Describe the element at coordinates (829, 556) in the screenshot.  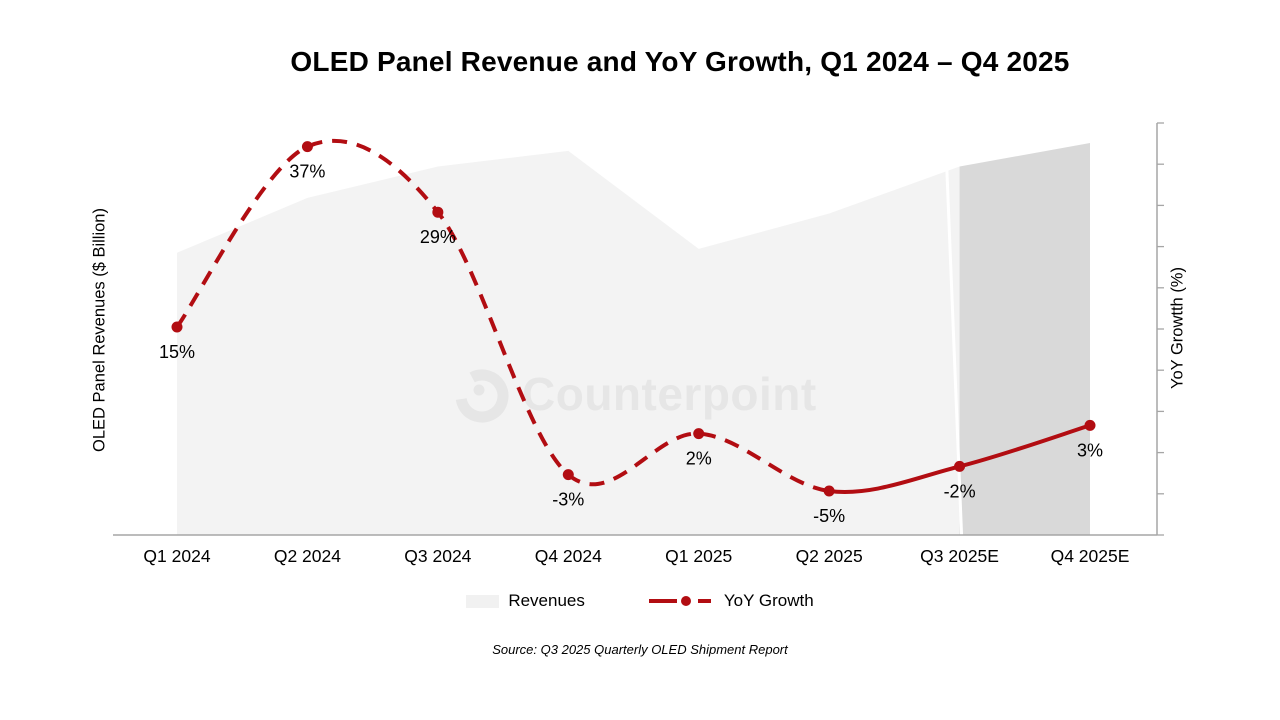
I see `x-tick-label: Q2 2025` at that location.